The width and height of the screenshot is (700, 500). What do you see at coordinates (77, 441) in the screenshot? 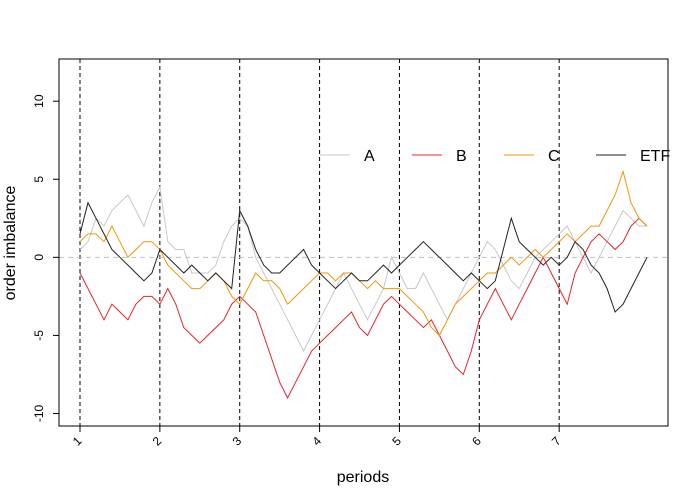
I see `x-tick-label: 1` at bounding box center [77, 441].